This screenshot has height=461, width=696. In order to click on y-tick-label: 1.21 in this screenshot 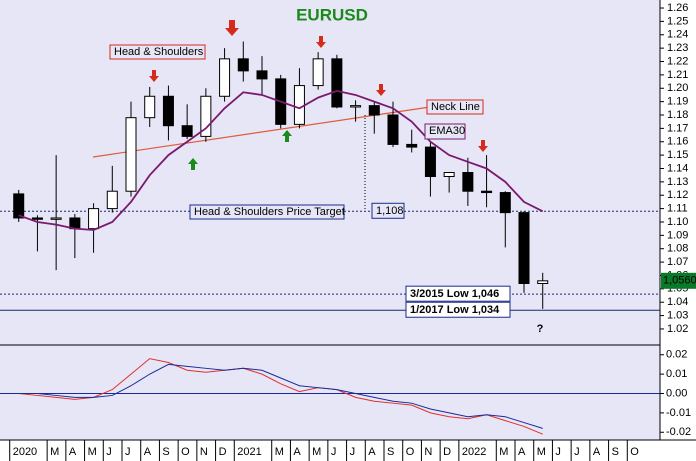, I will do `click(677, 75)`.